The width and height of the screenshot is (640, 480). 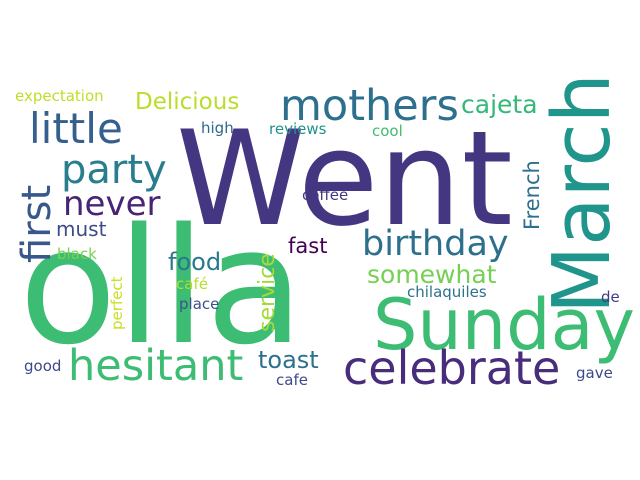 What do you see at coordinates (298, 129) in the screenshot?
I see `word-reviews: reviews` at bounding box center [298, 129].